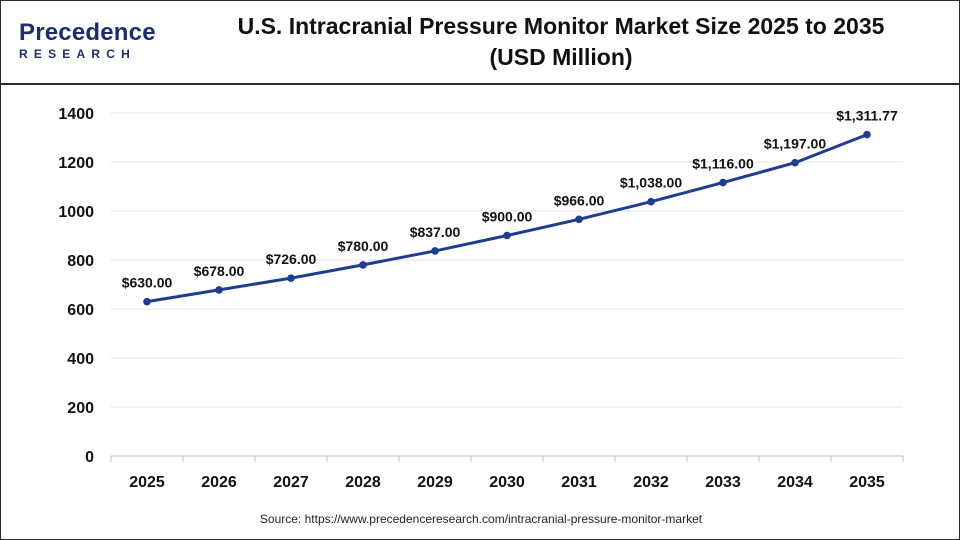 The image size is (960, 540). What do you see at coordinates (80, 408) in the screenshot?
I see `y-tick-label: 200` at bounding box center [80, 408].